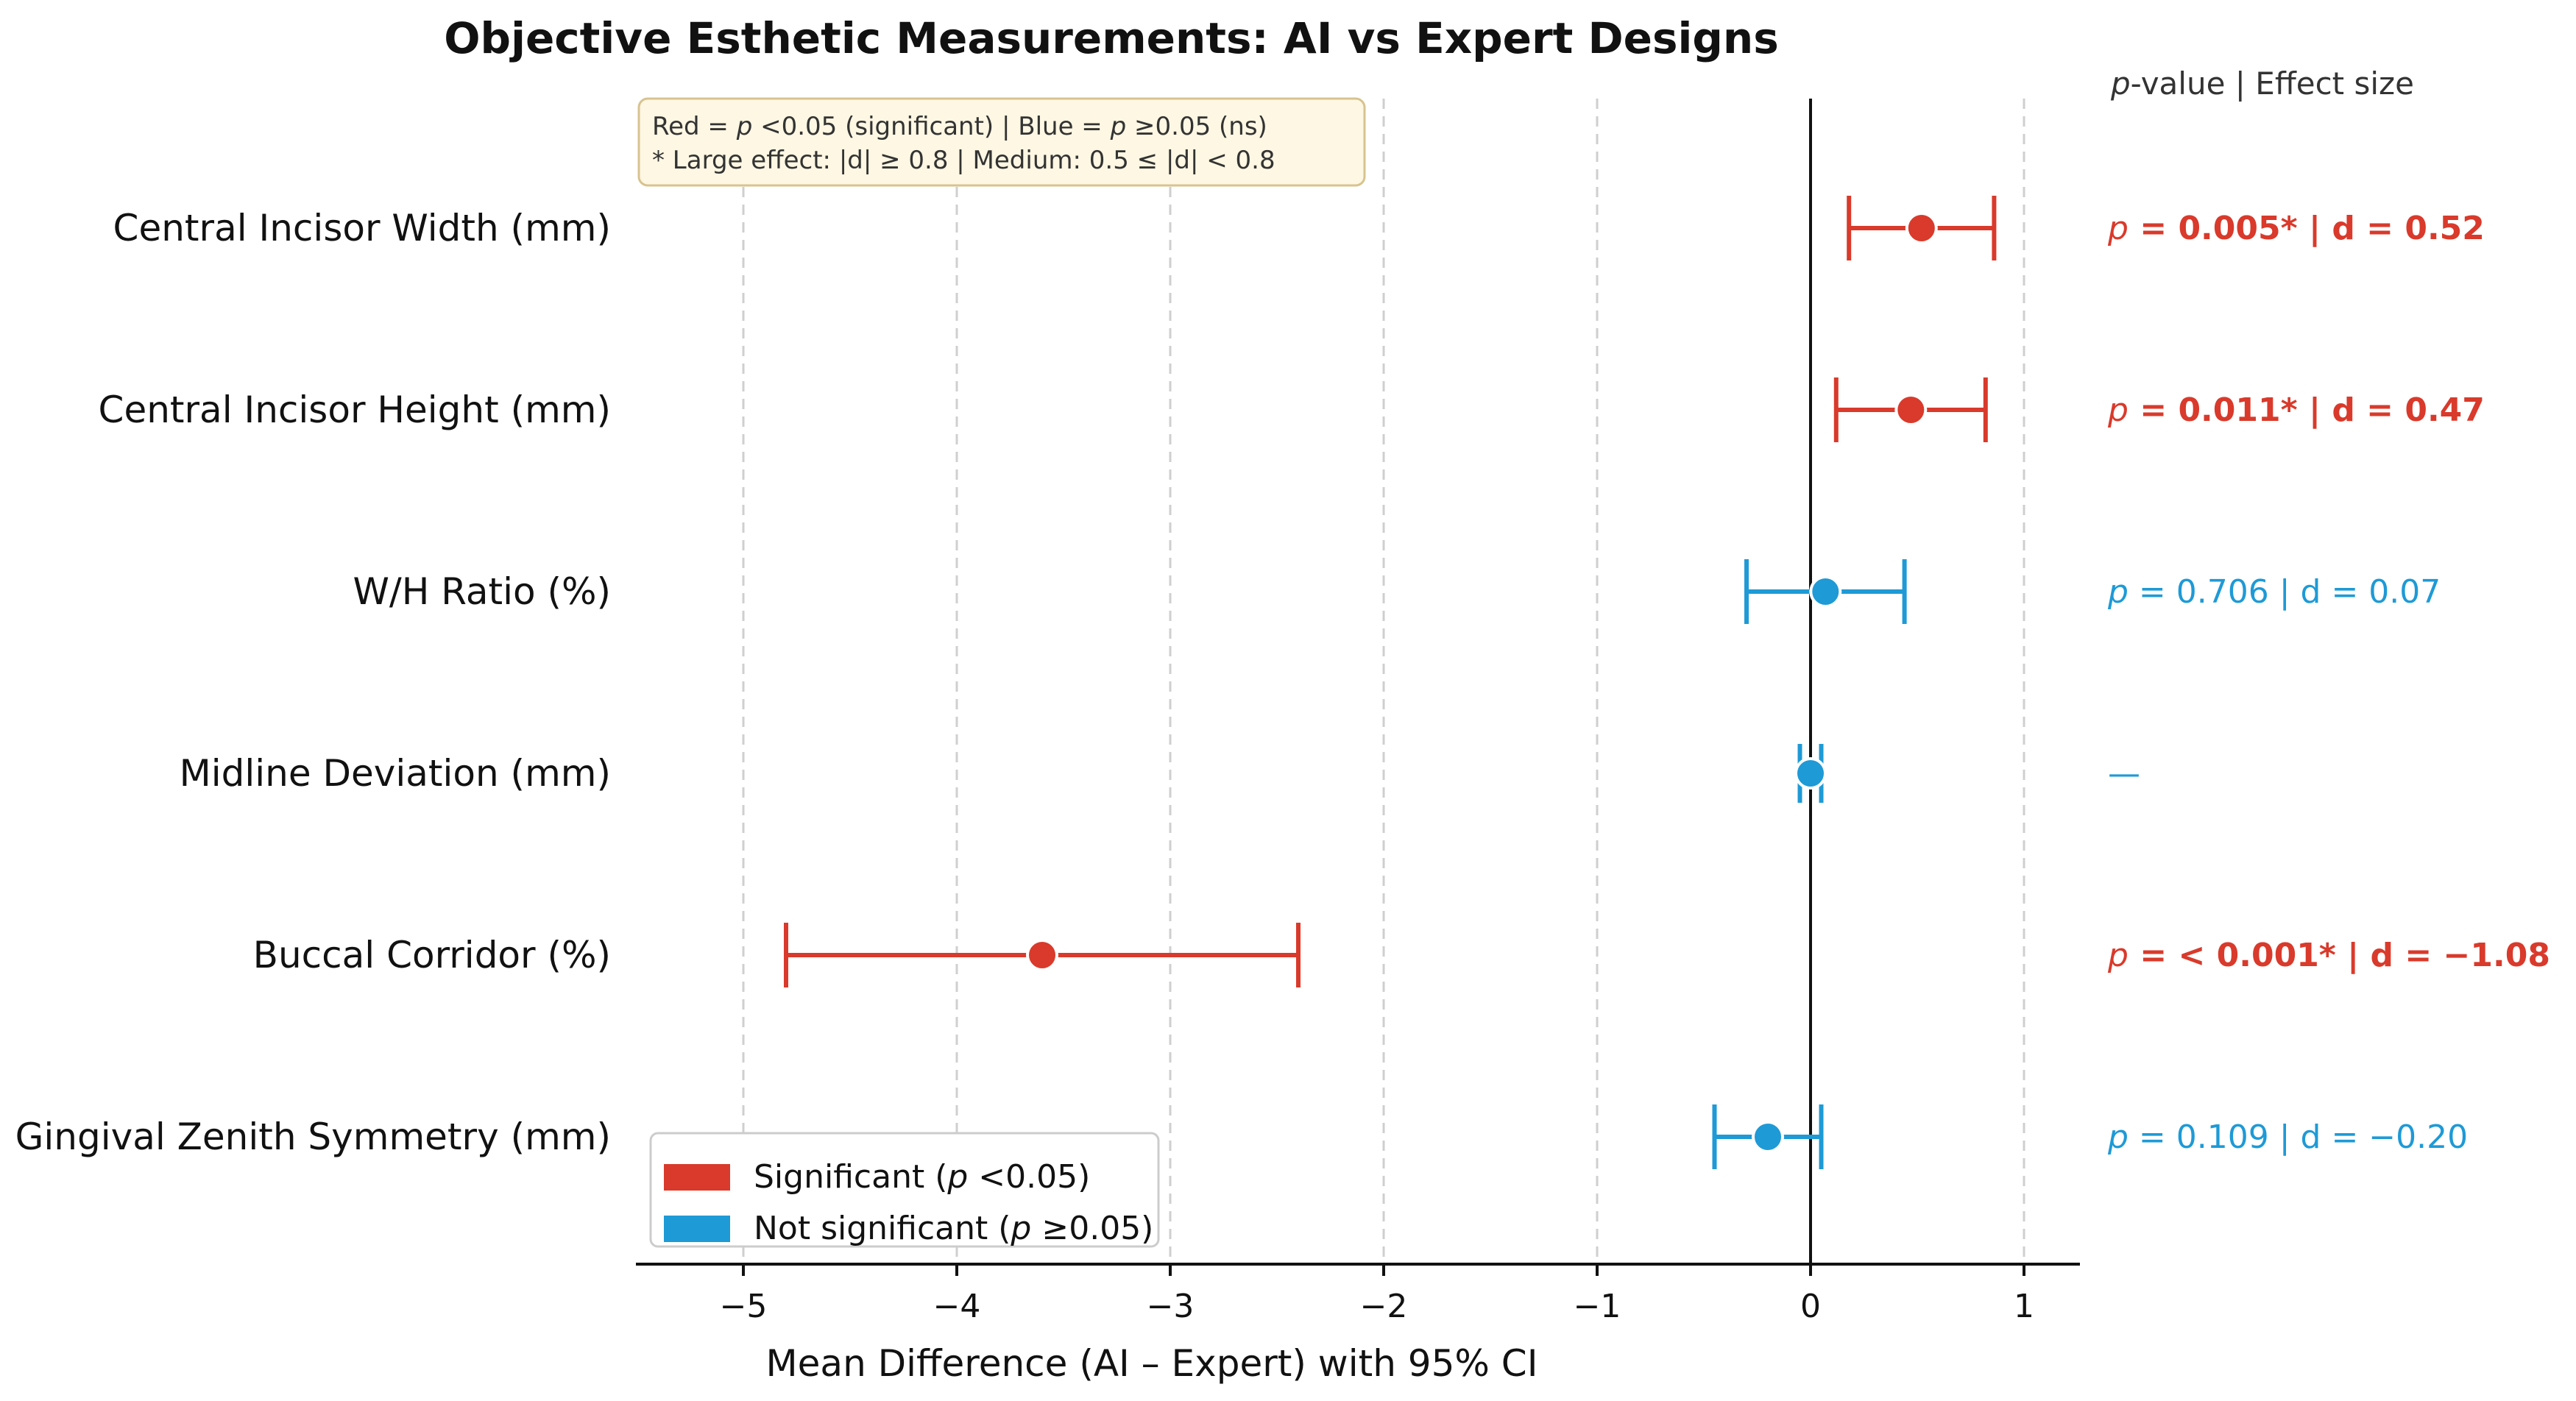 This screenshot has height=1401, width=2576. Describe the element at coordinates (1810, 1306) in the screenshot. I see `x-tick-label: 0` at that location.